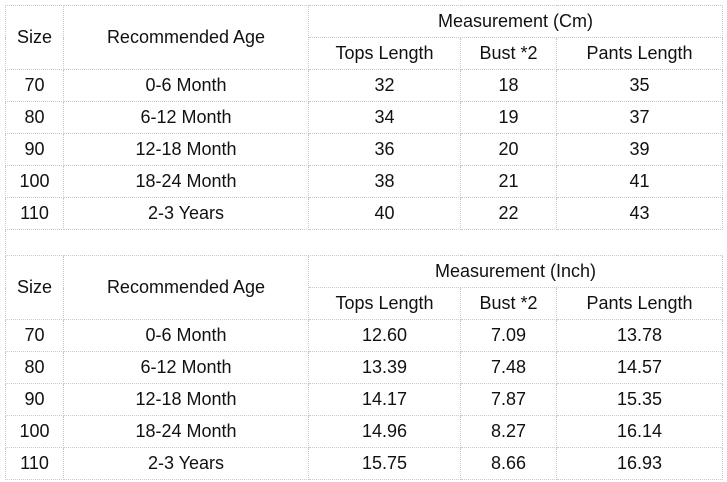 The height and width of the screenshot is (482, 727). I want to click on table-row: 70 0-6 Month 32 18 35, so click(364, 85).